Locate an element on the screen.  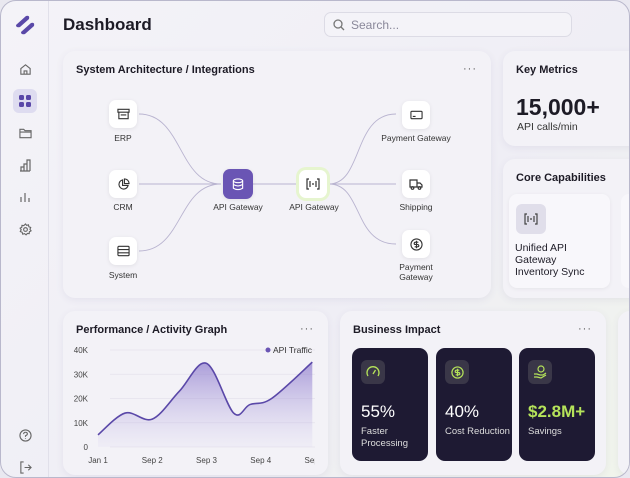
hand-coin-icon is located at coordinates (540, 372).